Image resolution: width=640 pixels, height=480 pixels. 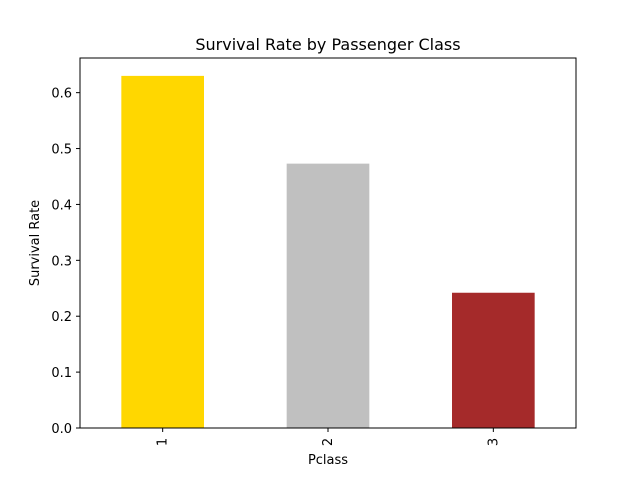 I want to click on y-axis: 0.0 0.1 0.2 0.3 0.4 0.5 0.6, so click(x=65, y=262).